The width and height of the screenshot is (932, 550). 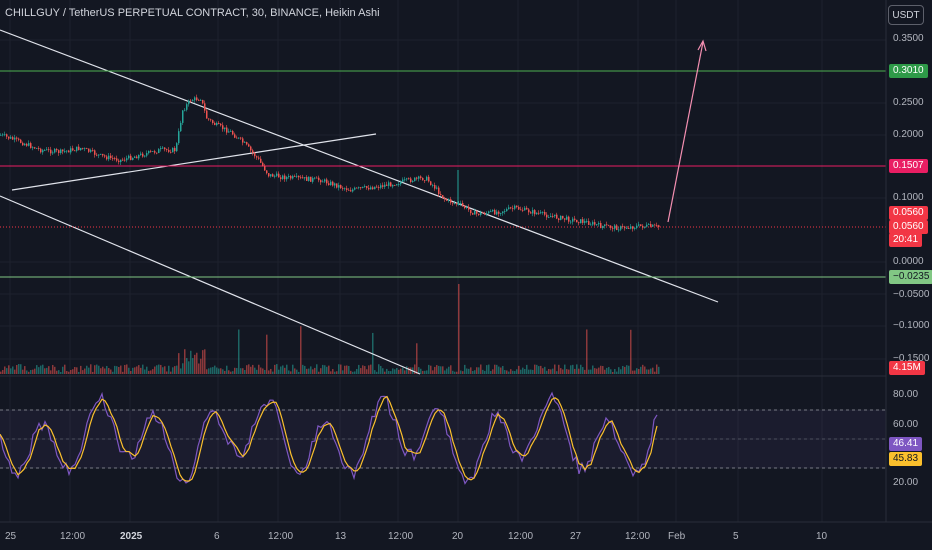 I want to click on time-axis-tick: Feb, so click(x=677, y=536).